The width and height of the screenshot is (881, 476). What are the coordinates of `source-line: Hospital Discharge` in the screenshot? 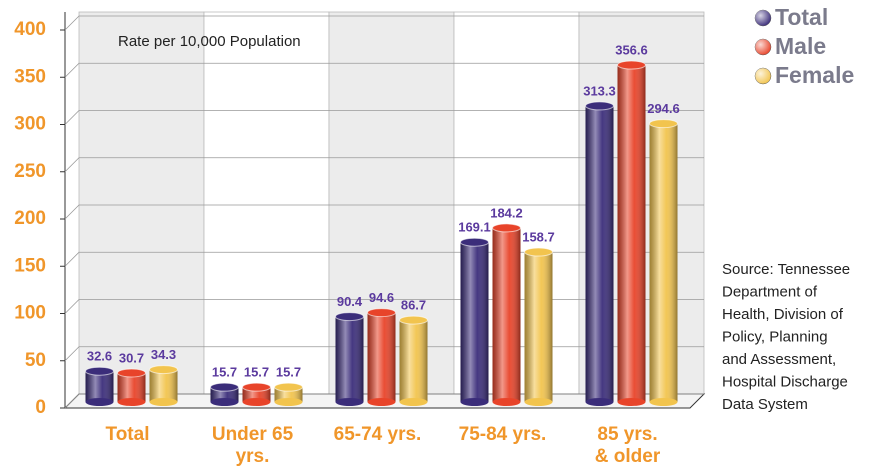 It's located at (785, 381).